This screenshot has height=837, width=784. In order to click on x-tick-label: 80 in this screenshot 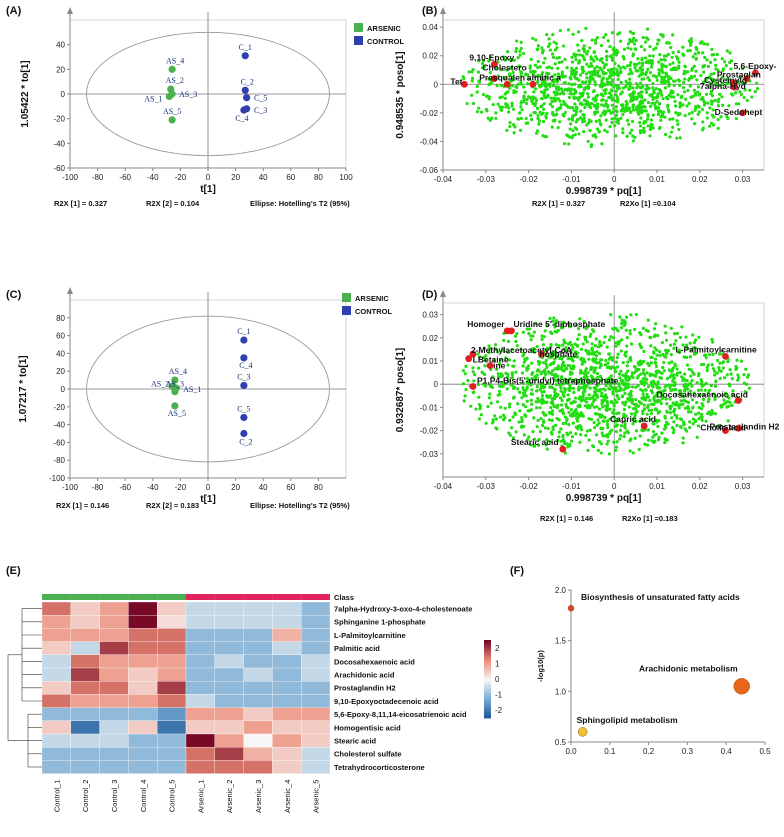, I will do `click(318, 177)`.